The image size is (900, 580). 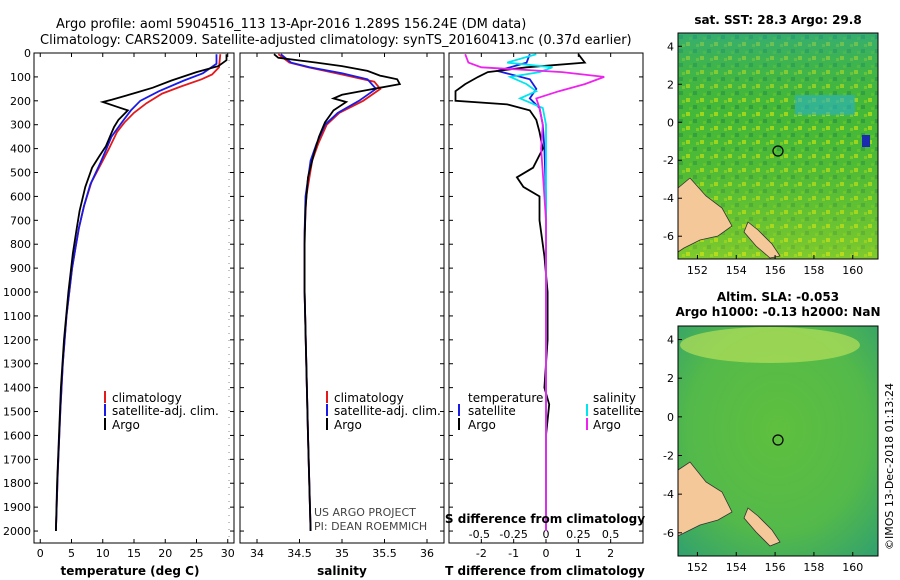 I want to click on map-y-tick-label: -2, so click(x=668, y=455).